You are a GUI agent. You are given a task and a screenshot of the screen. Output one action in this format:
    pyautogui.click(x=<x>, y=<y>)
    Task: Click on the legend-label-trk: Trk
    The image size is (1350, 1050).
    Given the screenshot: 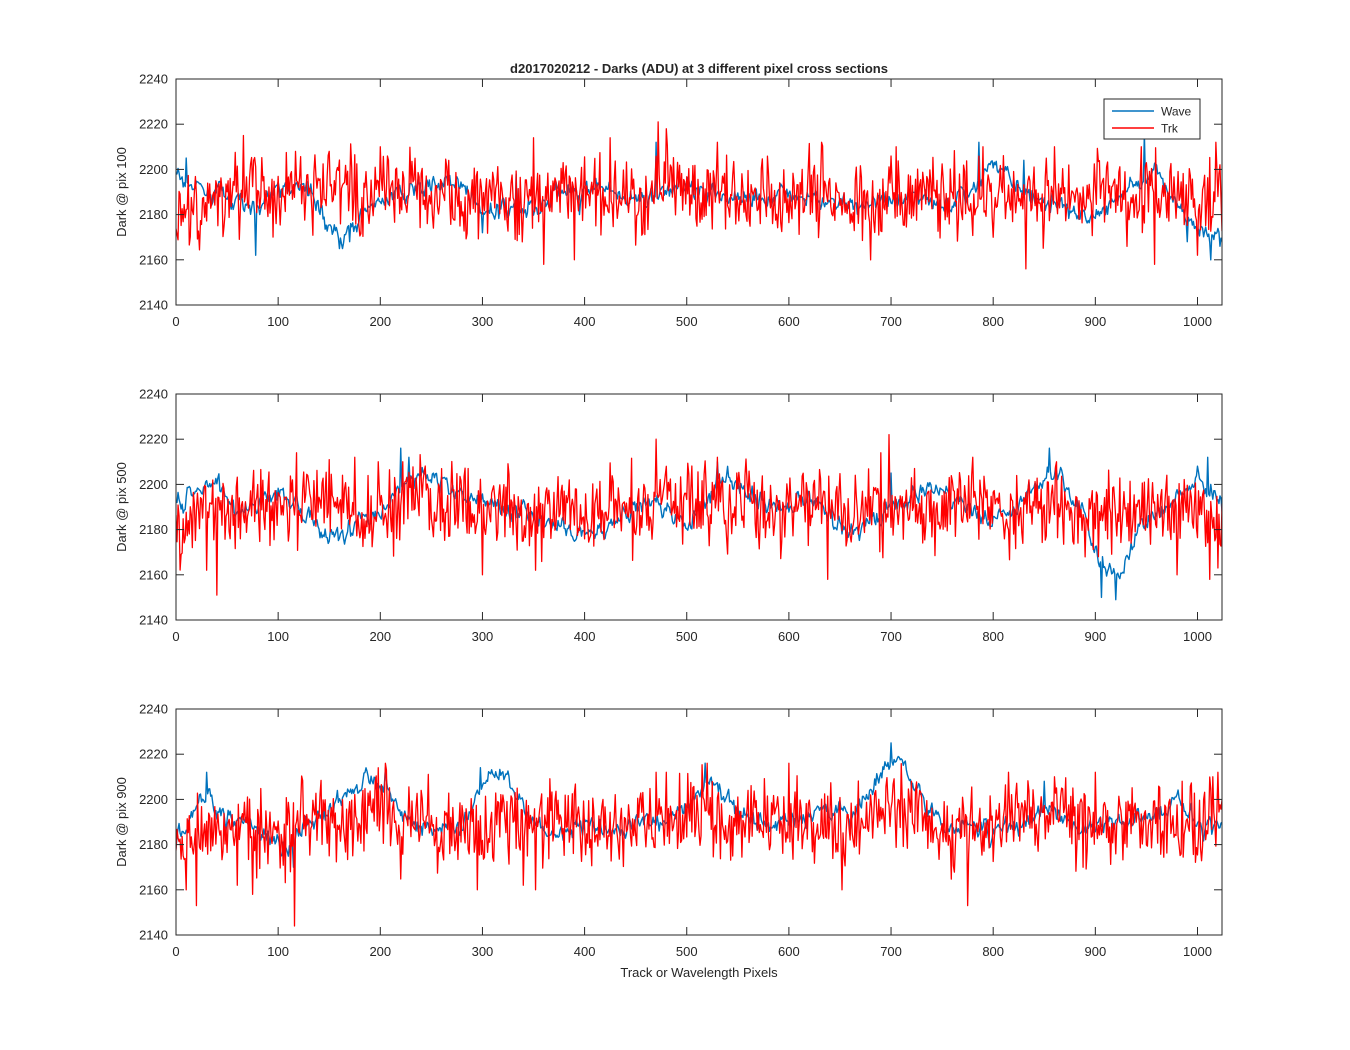 What is the action you would take?
    pyautogui.click(x=1170, y=129)
    